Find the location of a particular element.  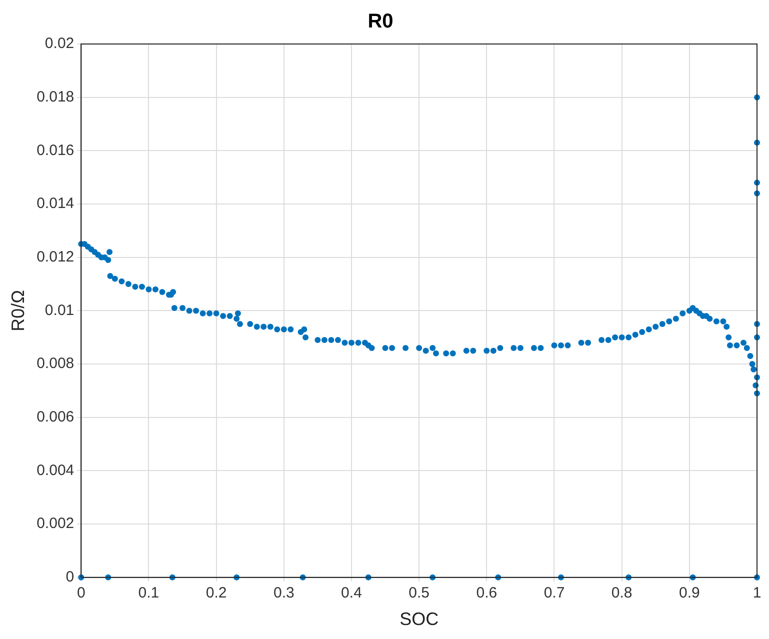

y-tick-label: 0.016 is located at coordinates (55, 150).